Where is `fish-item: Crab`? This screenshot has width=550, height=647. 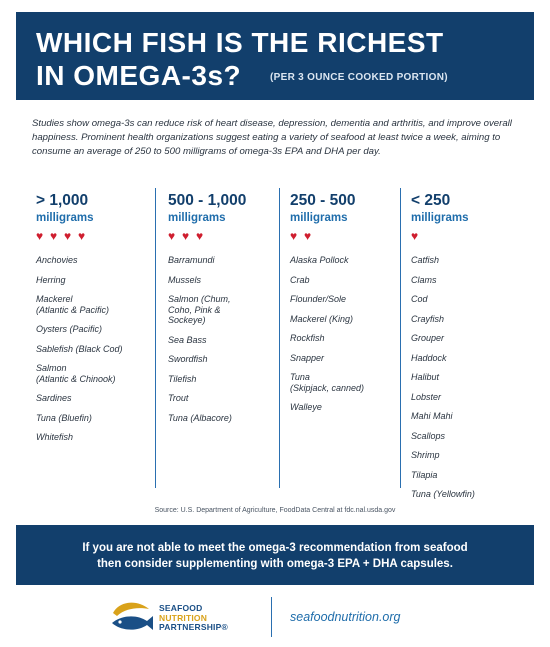 fish-item: Crab is located at coordinates (300, 279).